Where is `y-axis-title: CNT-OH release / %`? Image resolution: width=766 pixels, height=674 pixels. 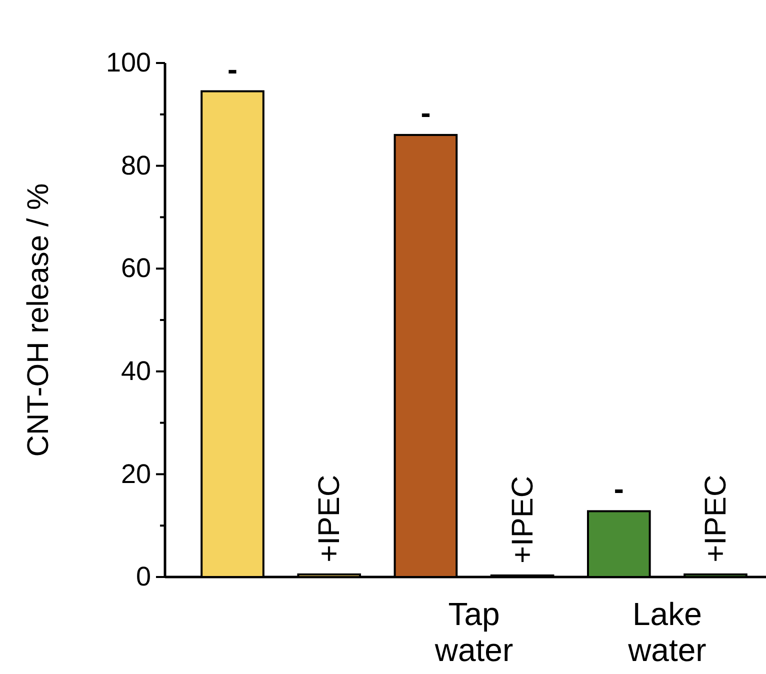 y-axis-title: CNT-OH release / % is located at coordinates (38, 320).